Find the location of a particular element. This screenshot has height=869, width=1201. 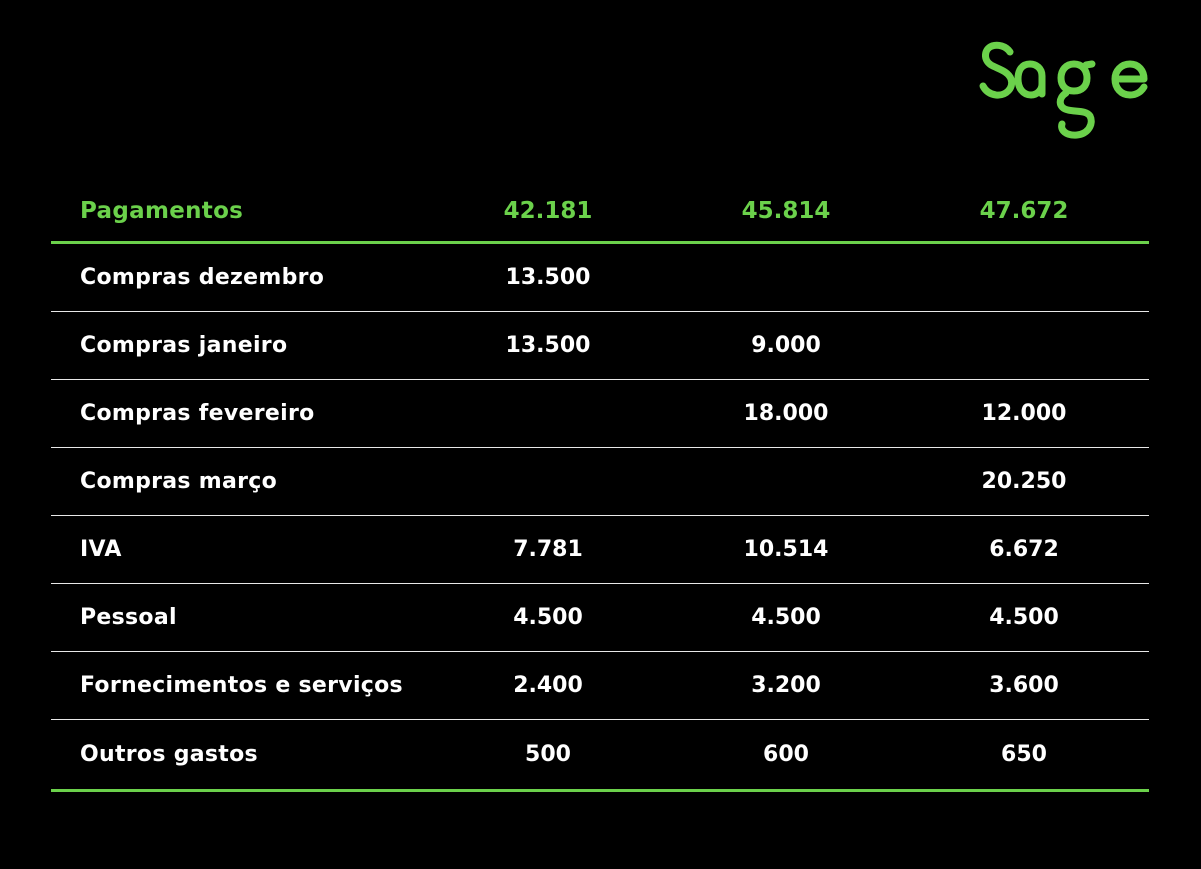

table-row: Outros gastos 500 600 650 is located at coordinates (600, 756).